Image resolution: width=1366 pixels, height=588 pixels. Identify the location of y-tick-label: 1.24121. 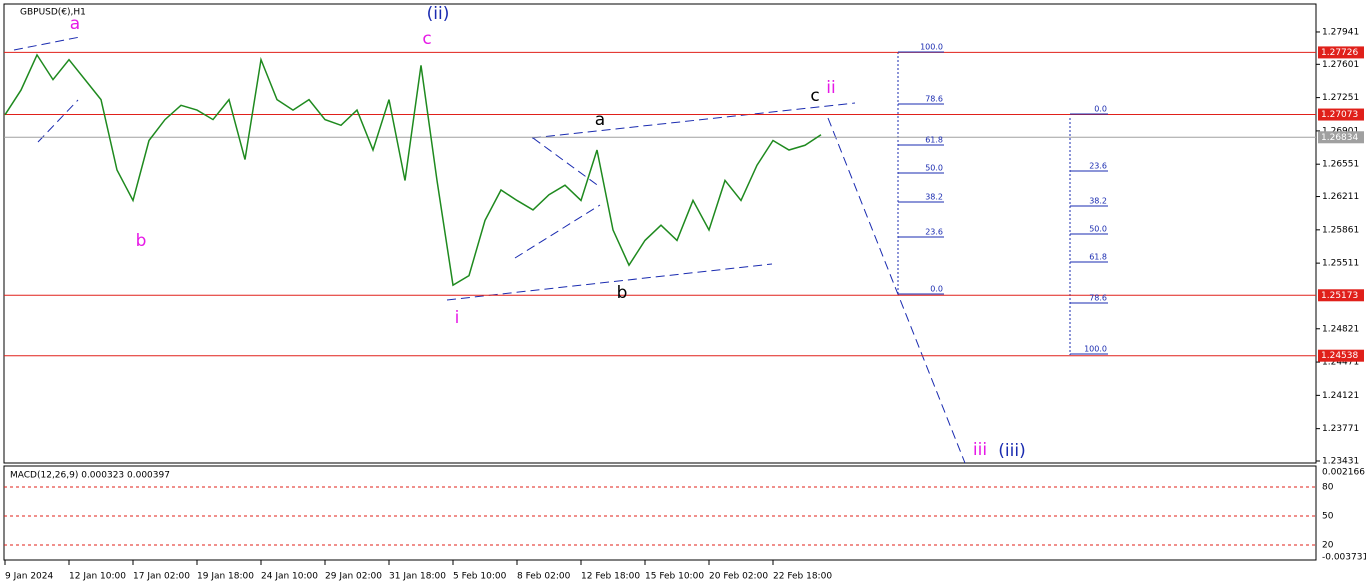
(1340, 396).